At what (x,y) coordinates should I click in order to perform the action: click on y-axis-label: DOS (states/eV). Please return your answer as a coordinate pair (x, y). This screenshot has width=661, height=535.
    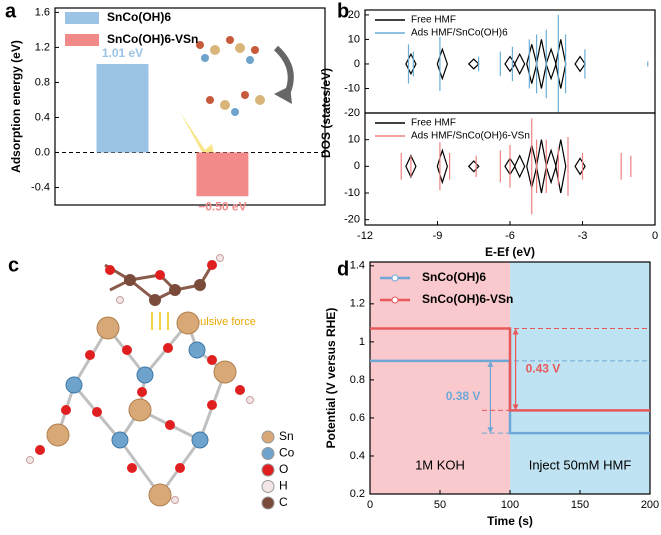
    Looking at the image, I should click on (326, 113).